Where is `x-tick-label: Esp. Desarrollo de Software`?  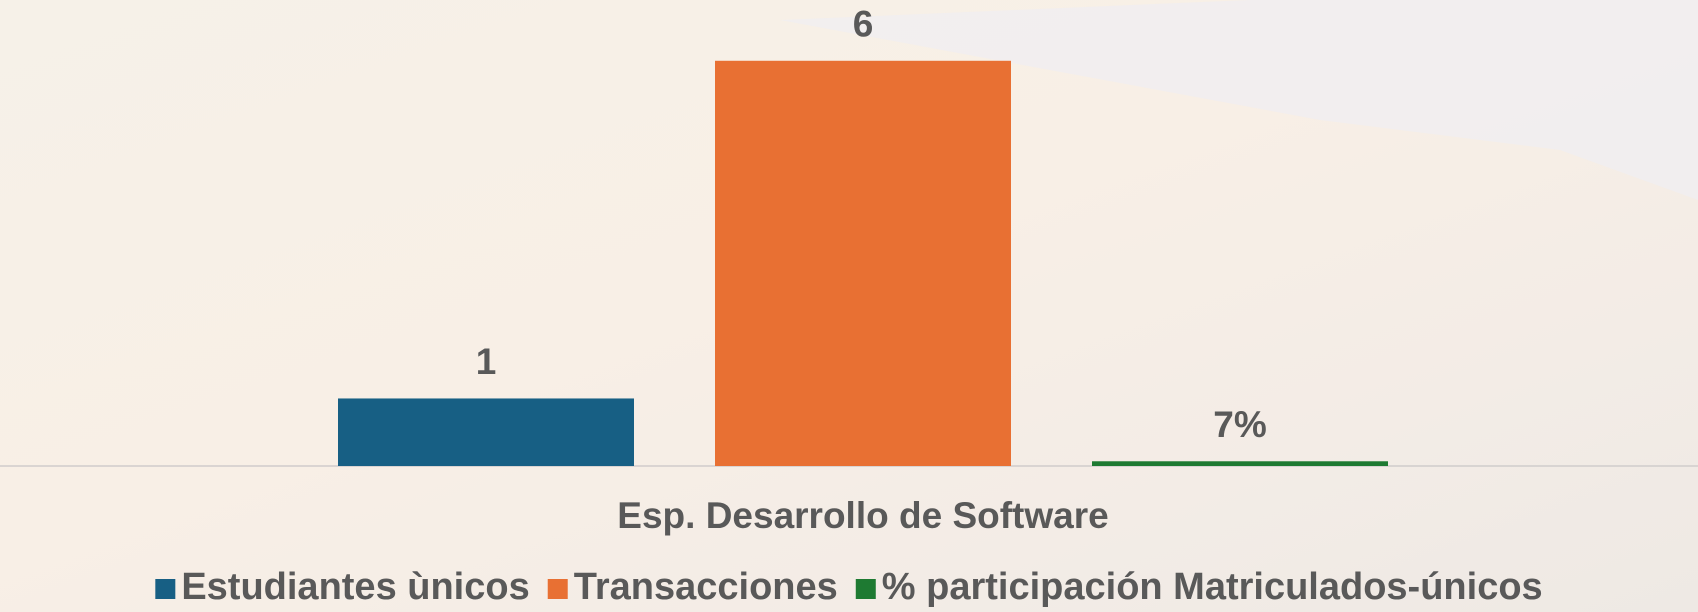 x-tick-label: Esp. Desarrollo de Software is located at coordinates (862, 515).